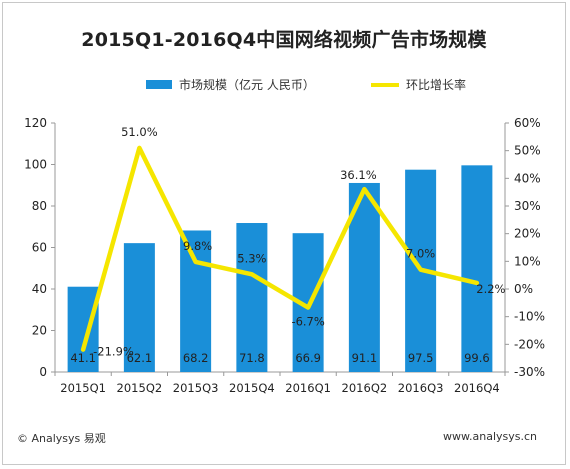 This screenshot has width=570, height=469. What do you see at coordinates (196, 388) in the screenshot?
I see `x-tick-label: 2015Q3` at bounding box center [196, 388].